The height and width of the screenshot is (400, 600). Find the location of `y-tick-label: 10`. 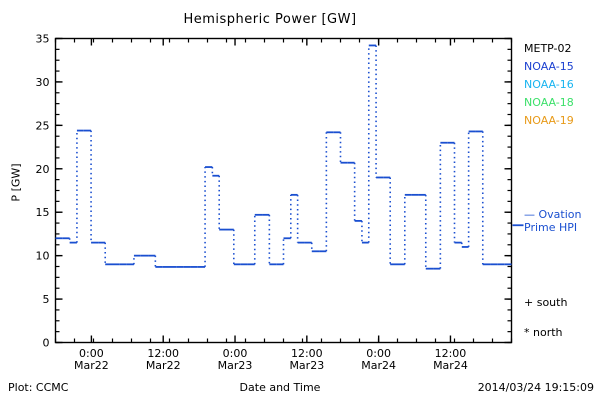

y-tick-label: 10 is located at coordinates (43, 256).